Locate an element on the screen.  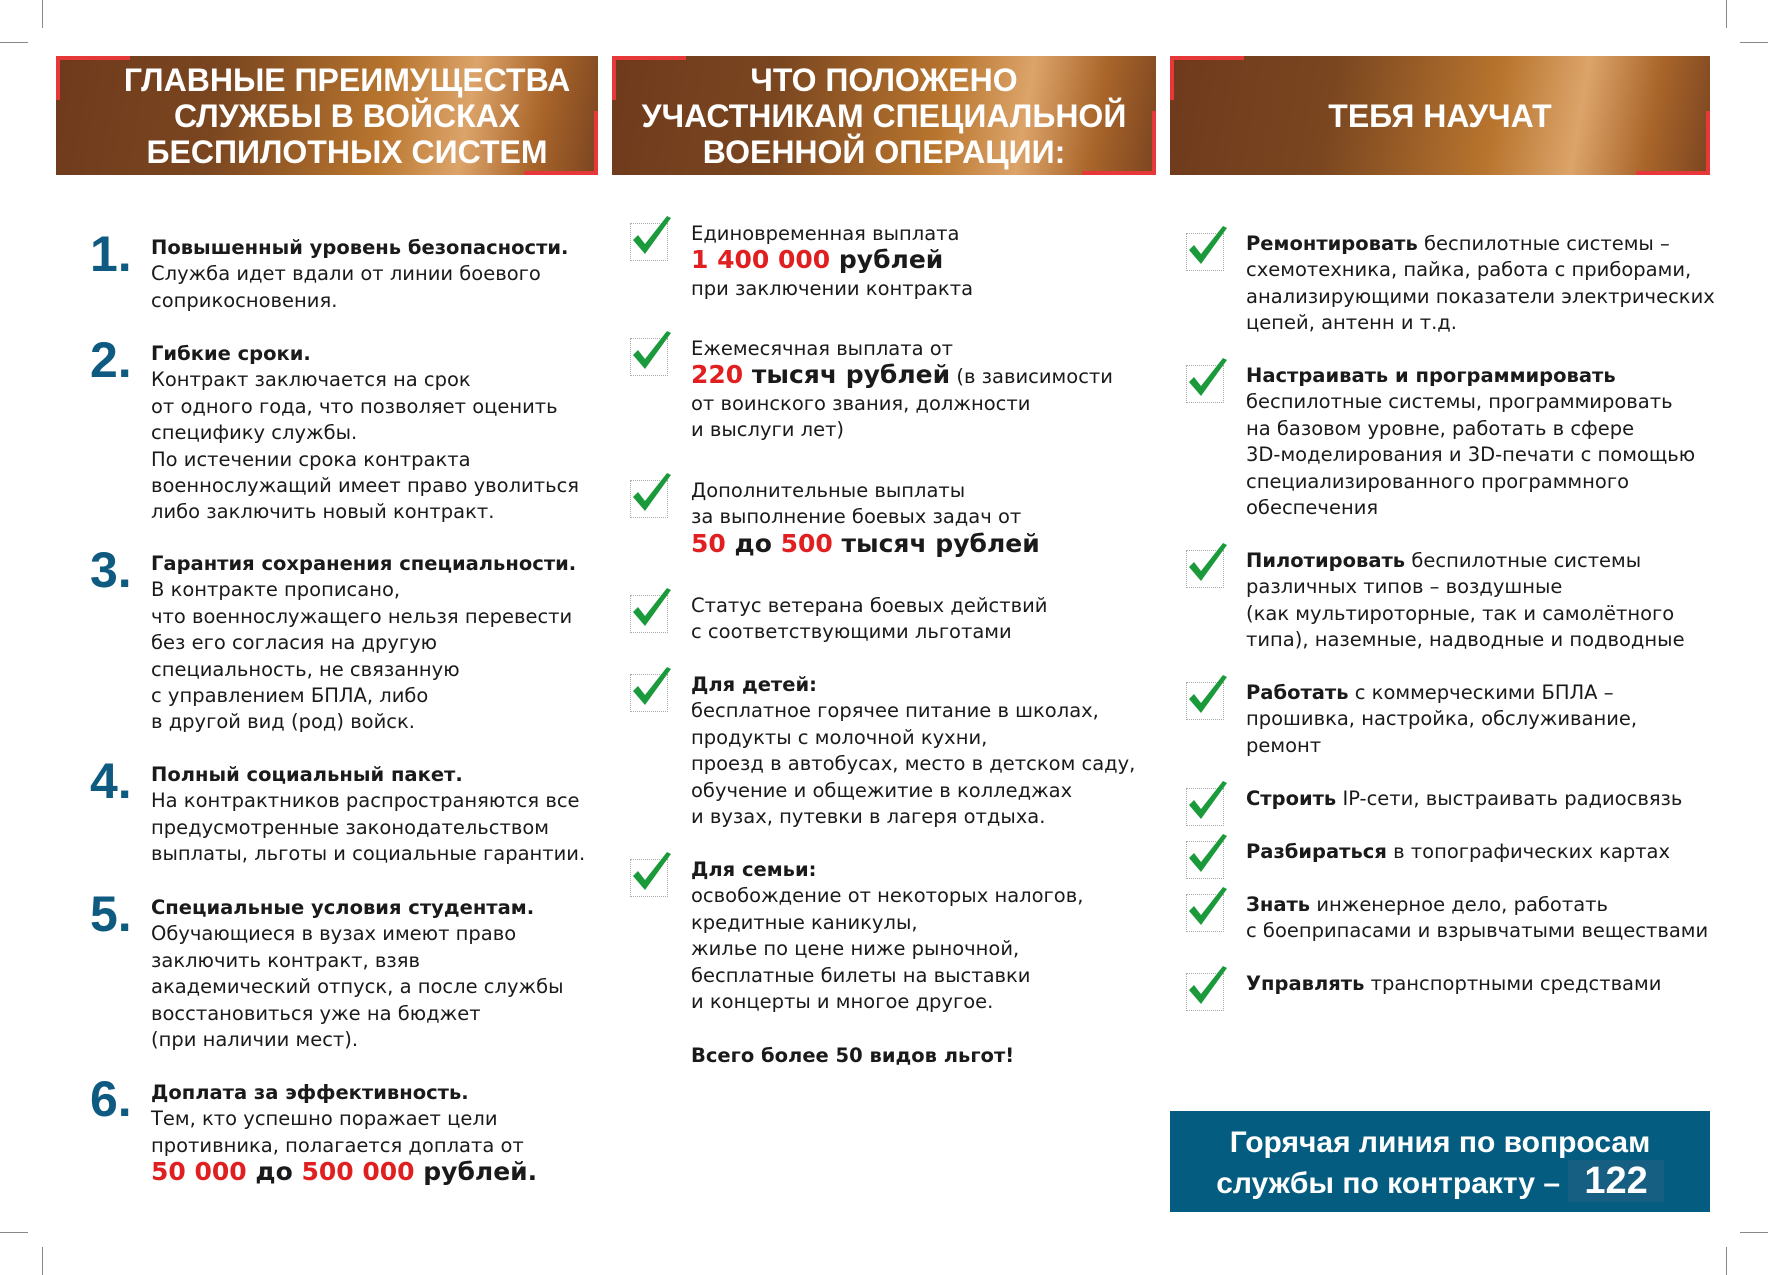
item-text: Пилотировать is located at coordinates (1326, 560).